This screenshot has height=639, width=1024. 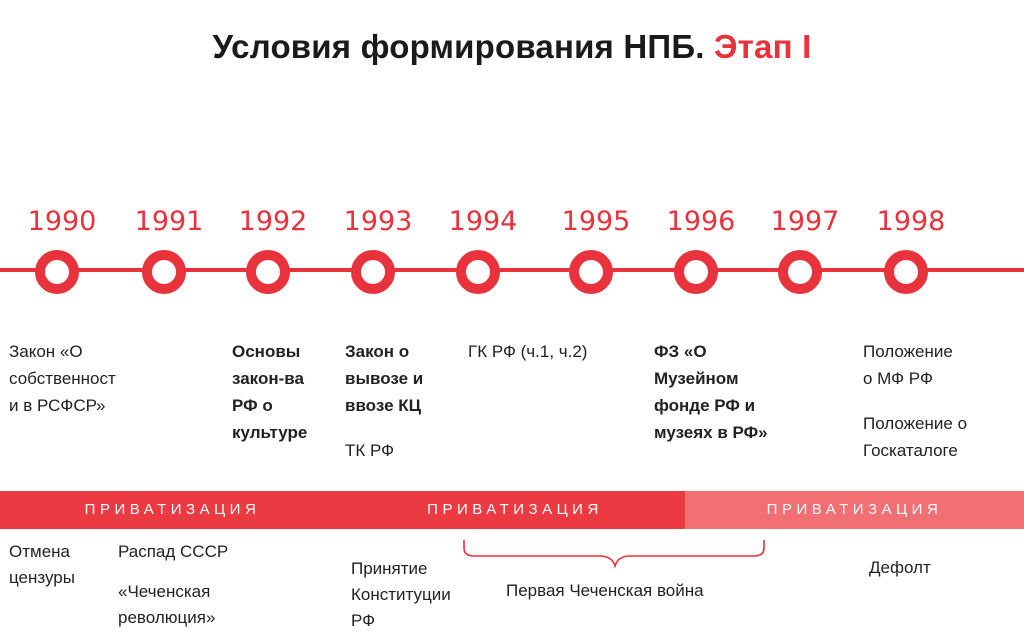 What do you see at coordinates (805, 221) in the screenshot?
I see `year-1997: 1997` at bounding box center [805, 221].